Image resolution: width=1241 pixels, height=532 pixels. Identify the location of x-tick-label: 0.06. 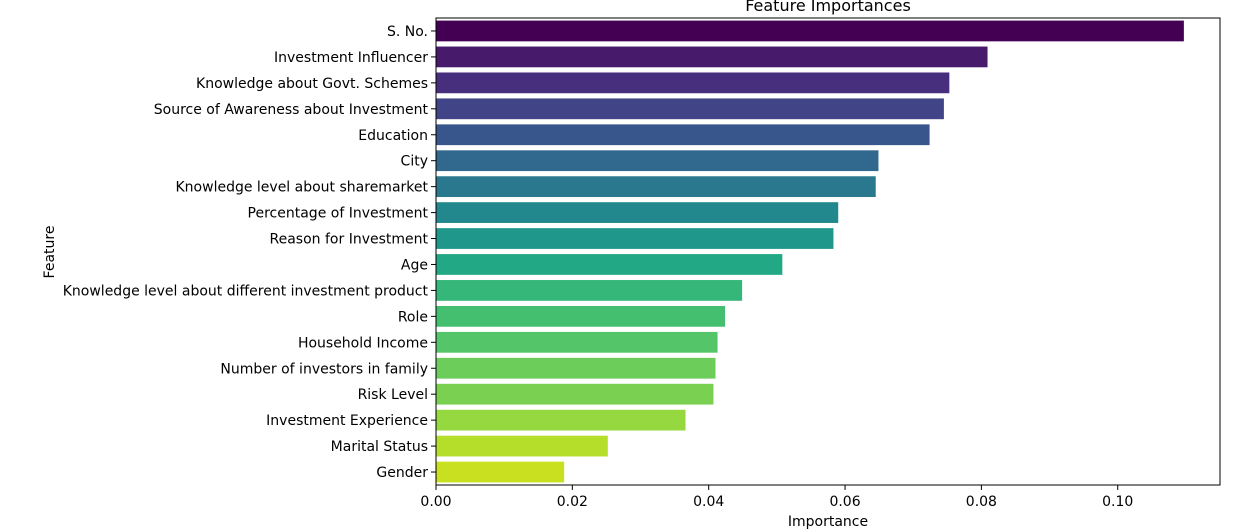
(844, 502).